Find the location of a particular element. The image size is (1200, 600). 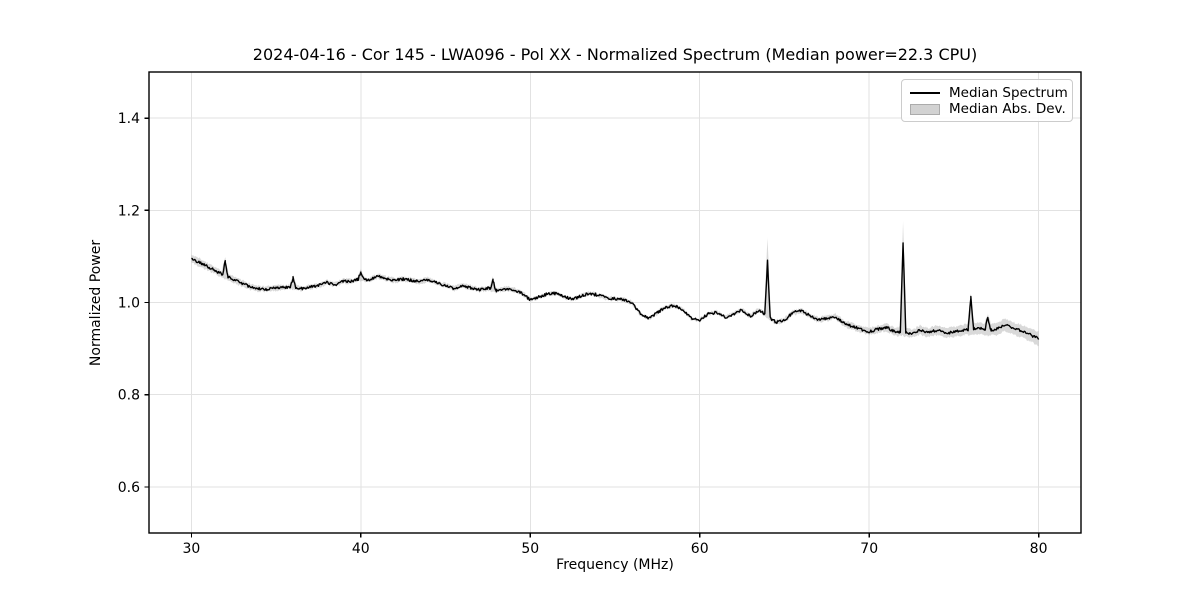

y-tick-label: 1.4 is located at coordinates (129, 119).